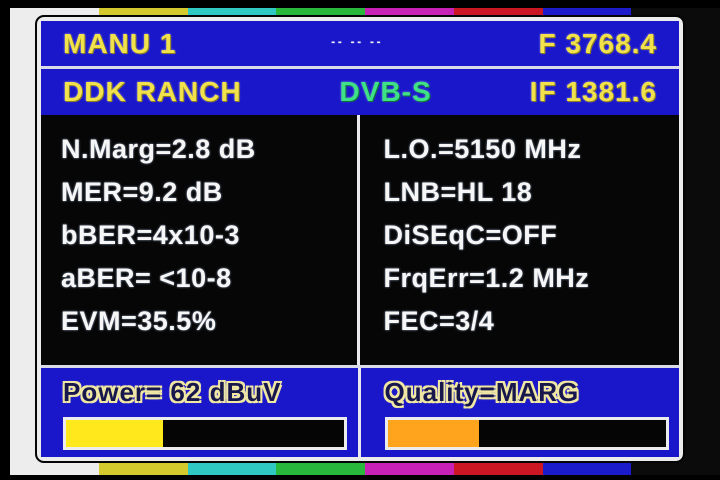 Image resolution: width=720 pixels, height=480 pixels. Describe the element at coordinates (142, 192) in the screenshot. I see `metric-mer: MER=9.2 dB` at that location.